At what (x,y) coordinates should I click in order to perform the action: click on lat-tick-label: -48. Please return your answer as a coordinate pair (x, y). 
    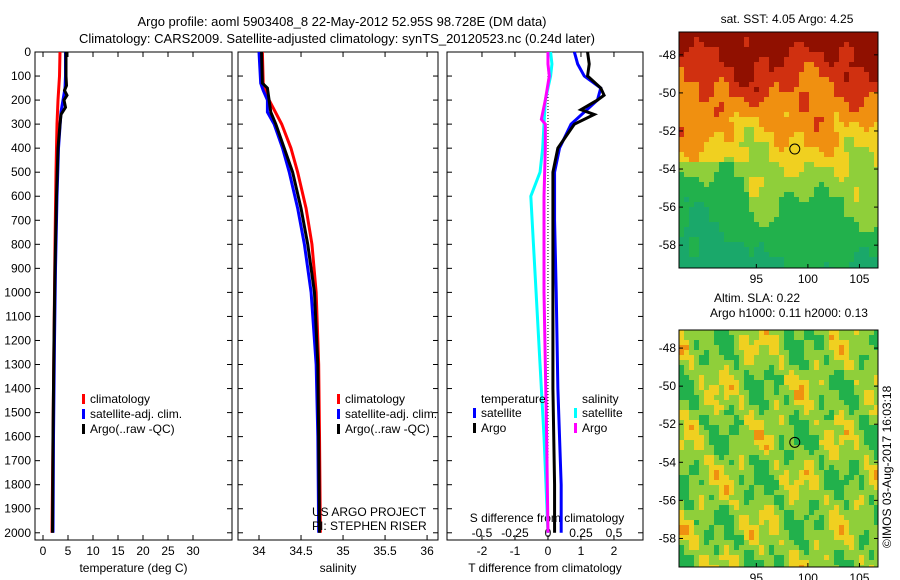
    Looking at the image, I should click on (668, 348).